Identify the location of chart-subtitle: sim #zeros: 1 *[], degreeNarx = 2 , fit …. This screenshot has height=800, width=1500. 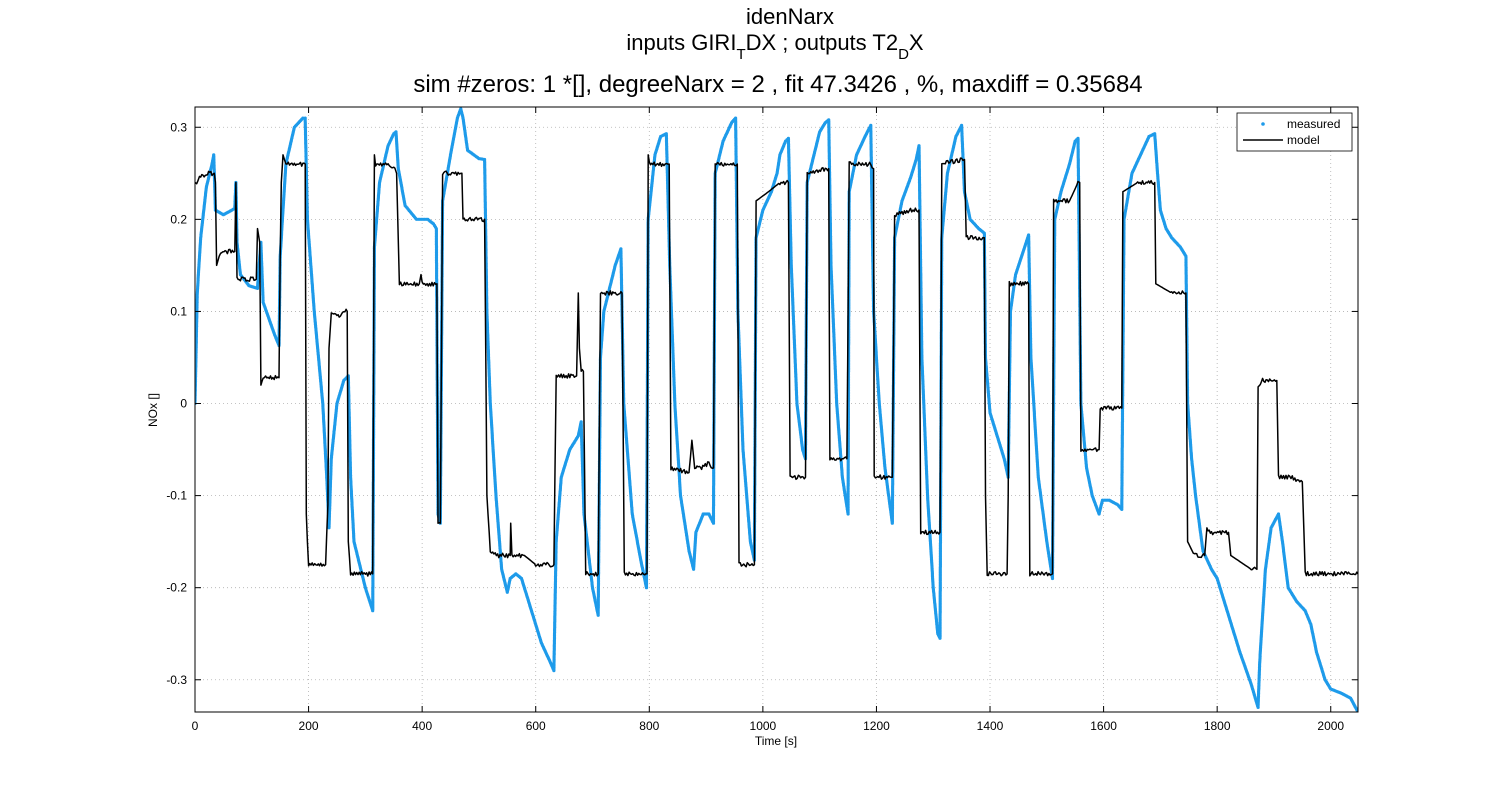
(777, 84).